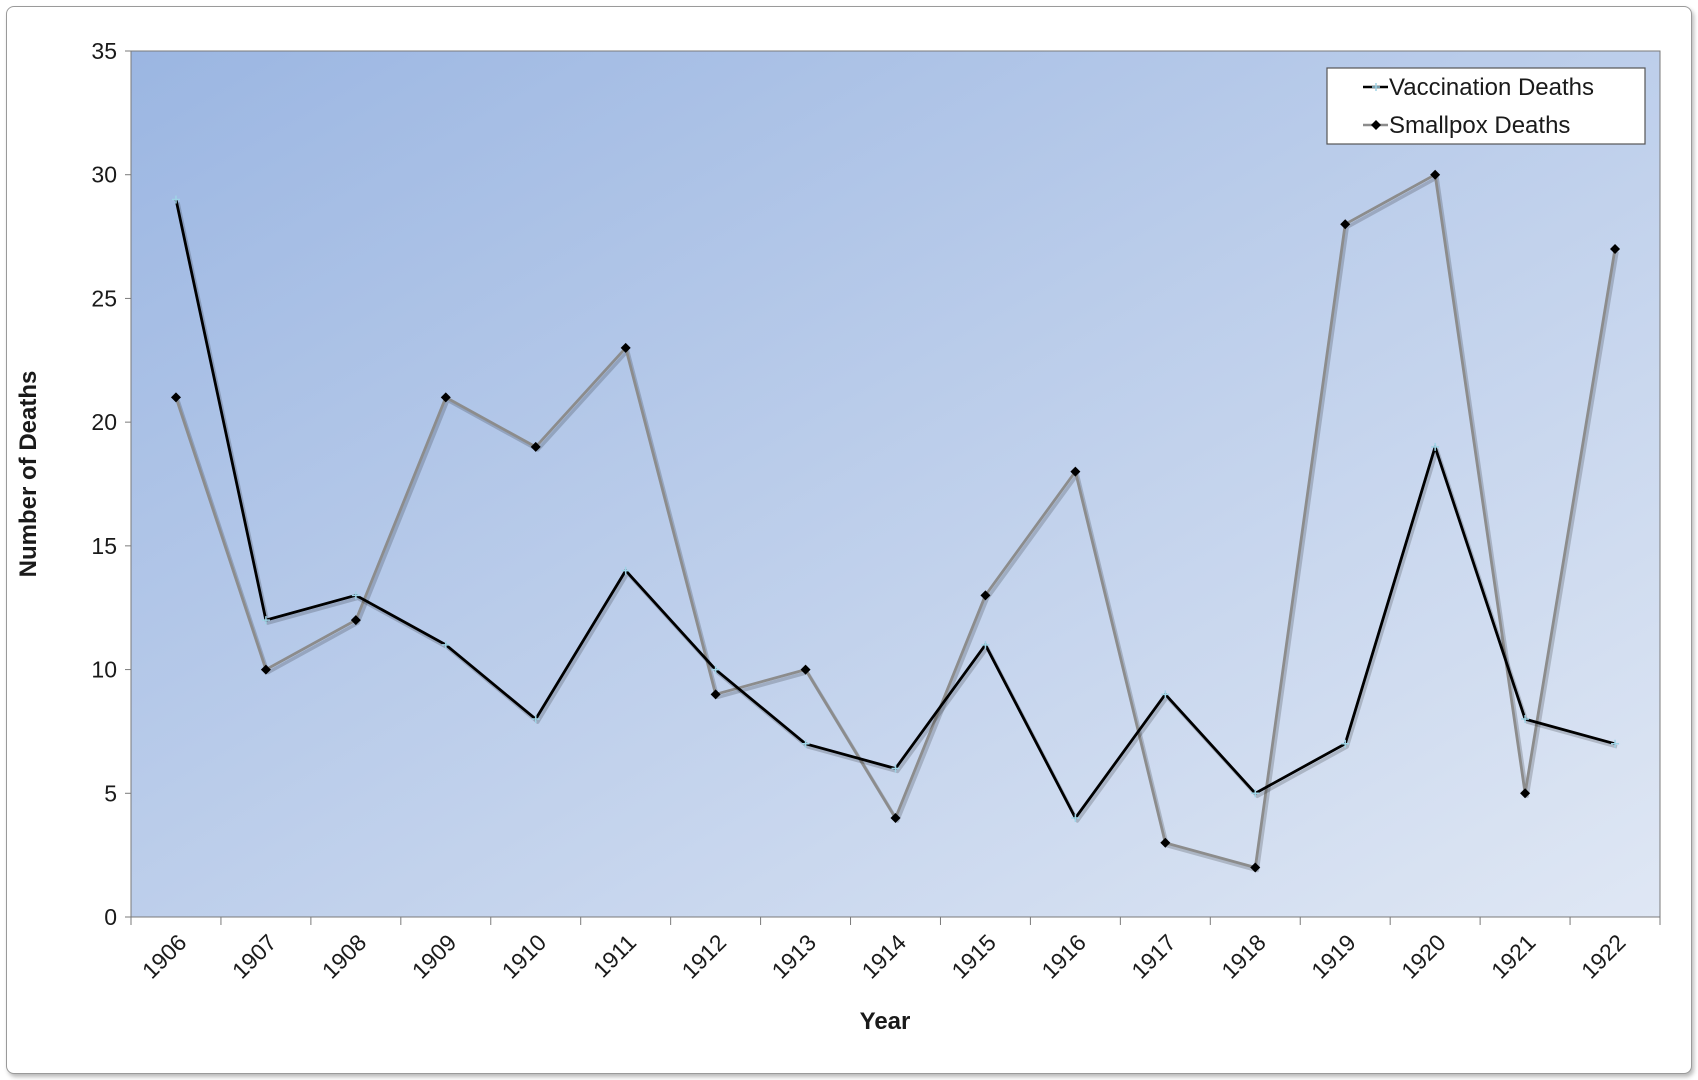  Describe the element at coordinates (1479, 125) in the screenshot. I see `legend-label-smallpox-deaths: Smallpox Deaths` at that location.